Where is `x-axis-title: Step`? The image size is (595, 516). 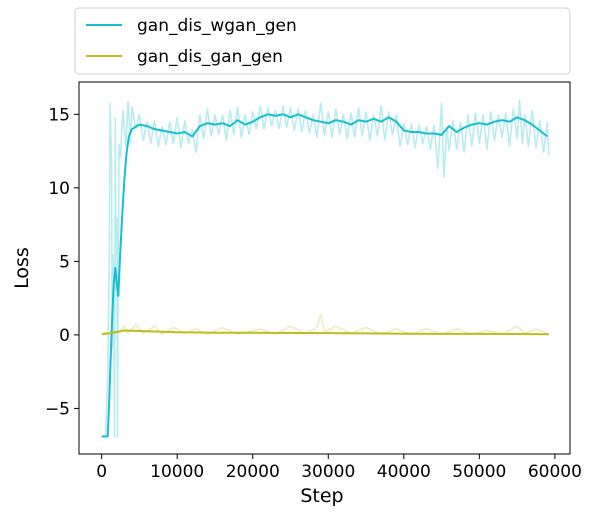 x-axis-title: Step is located at coordinates (321, 496).